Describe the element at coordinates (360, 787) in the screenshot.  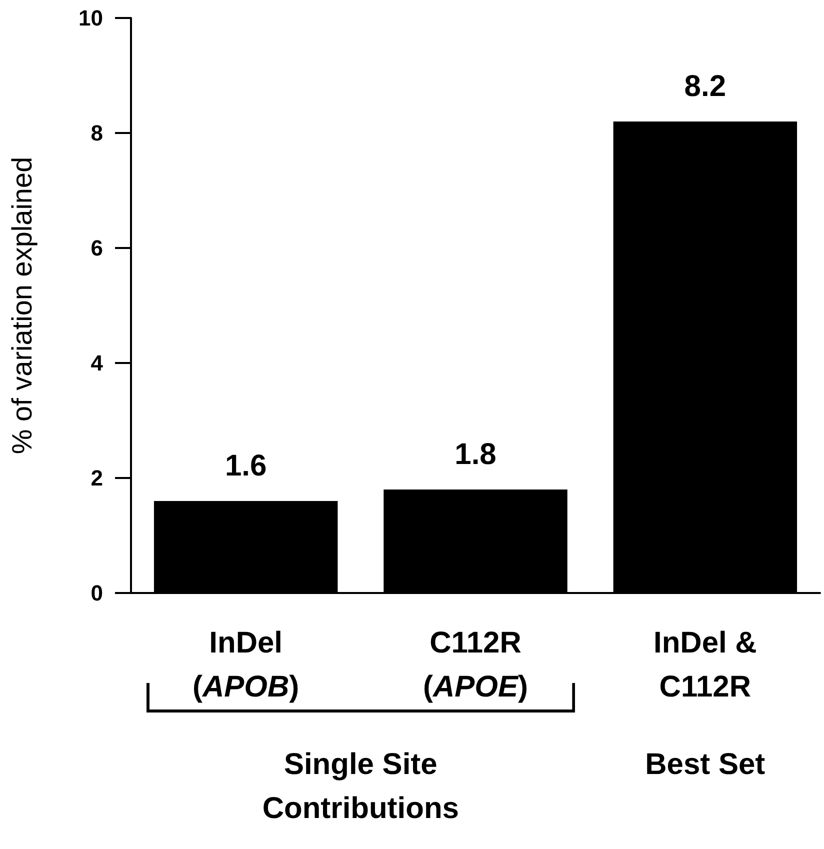
I see `text: Single Site Contributions` at that location.